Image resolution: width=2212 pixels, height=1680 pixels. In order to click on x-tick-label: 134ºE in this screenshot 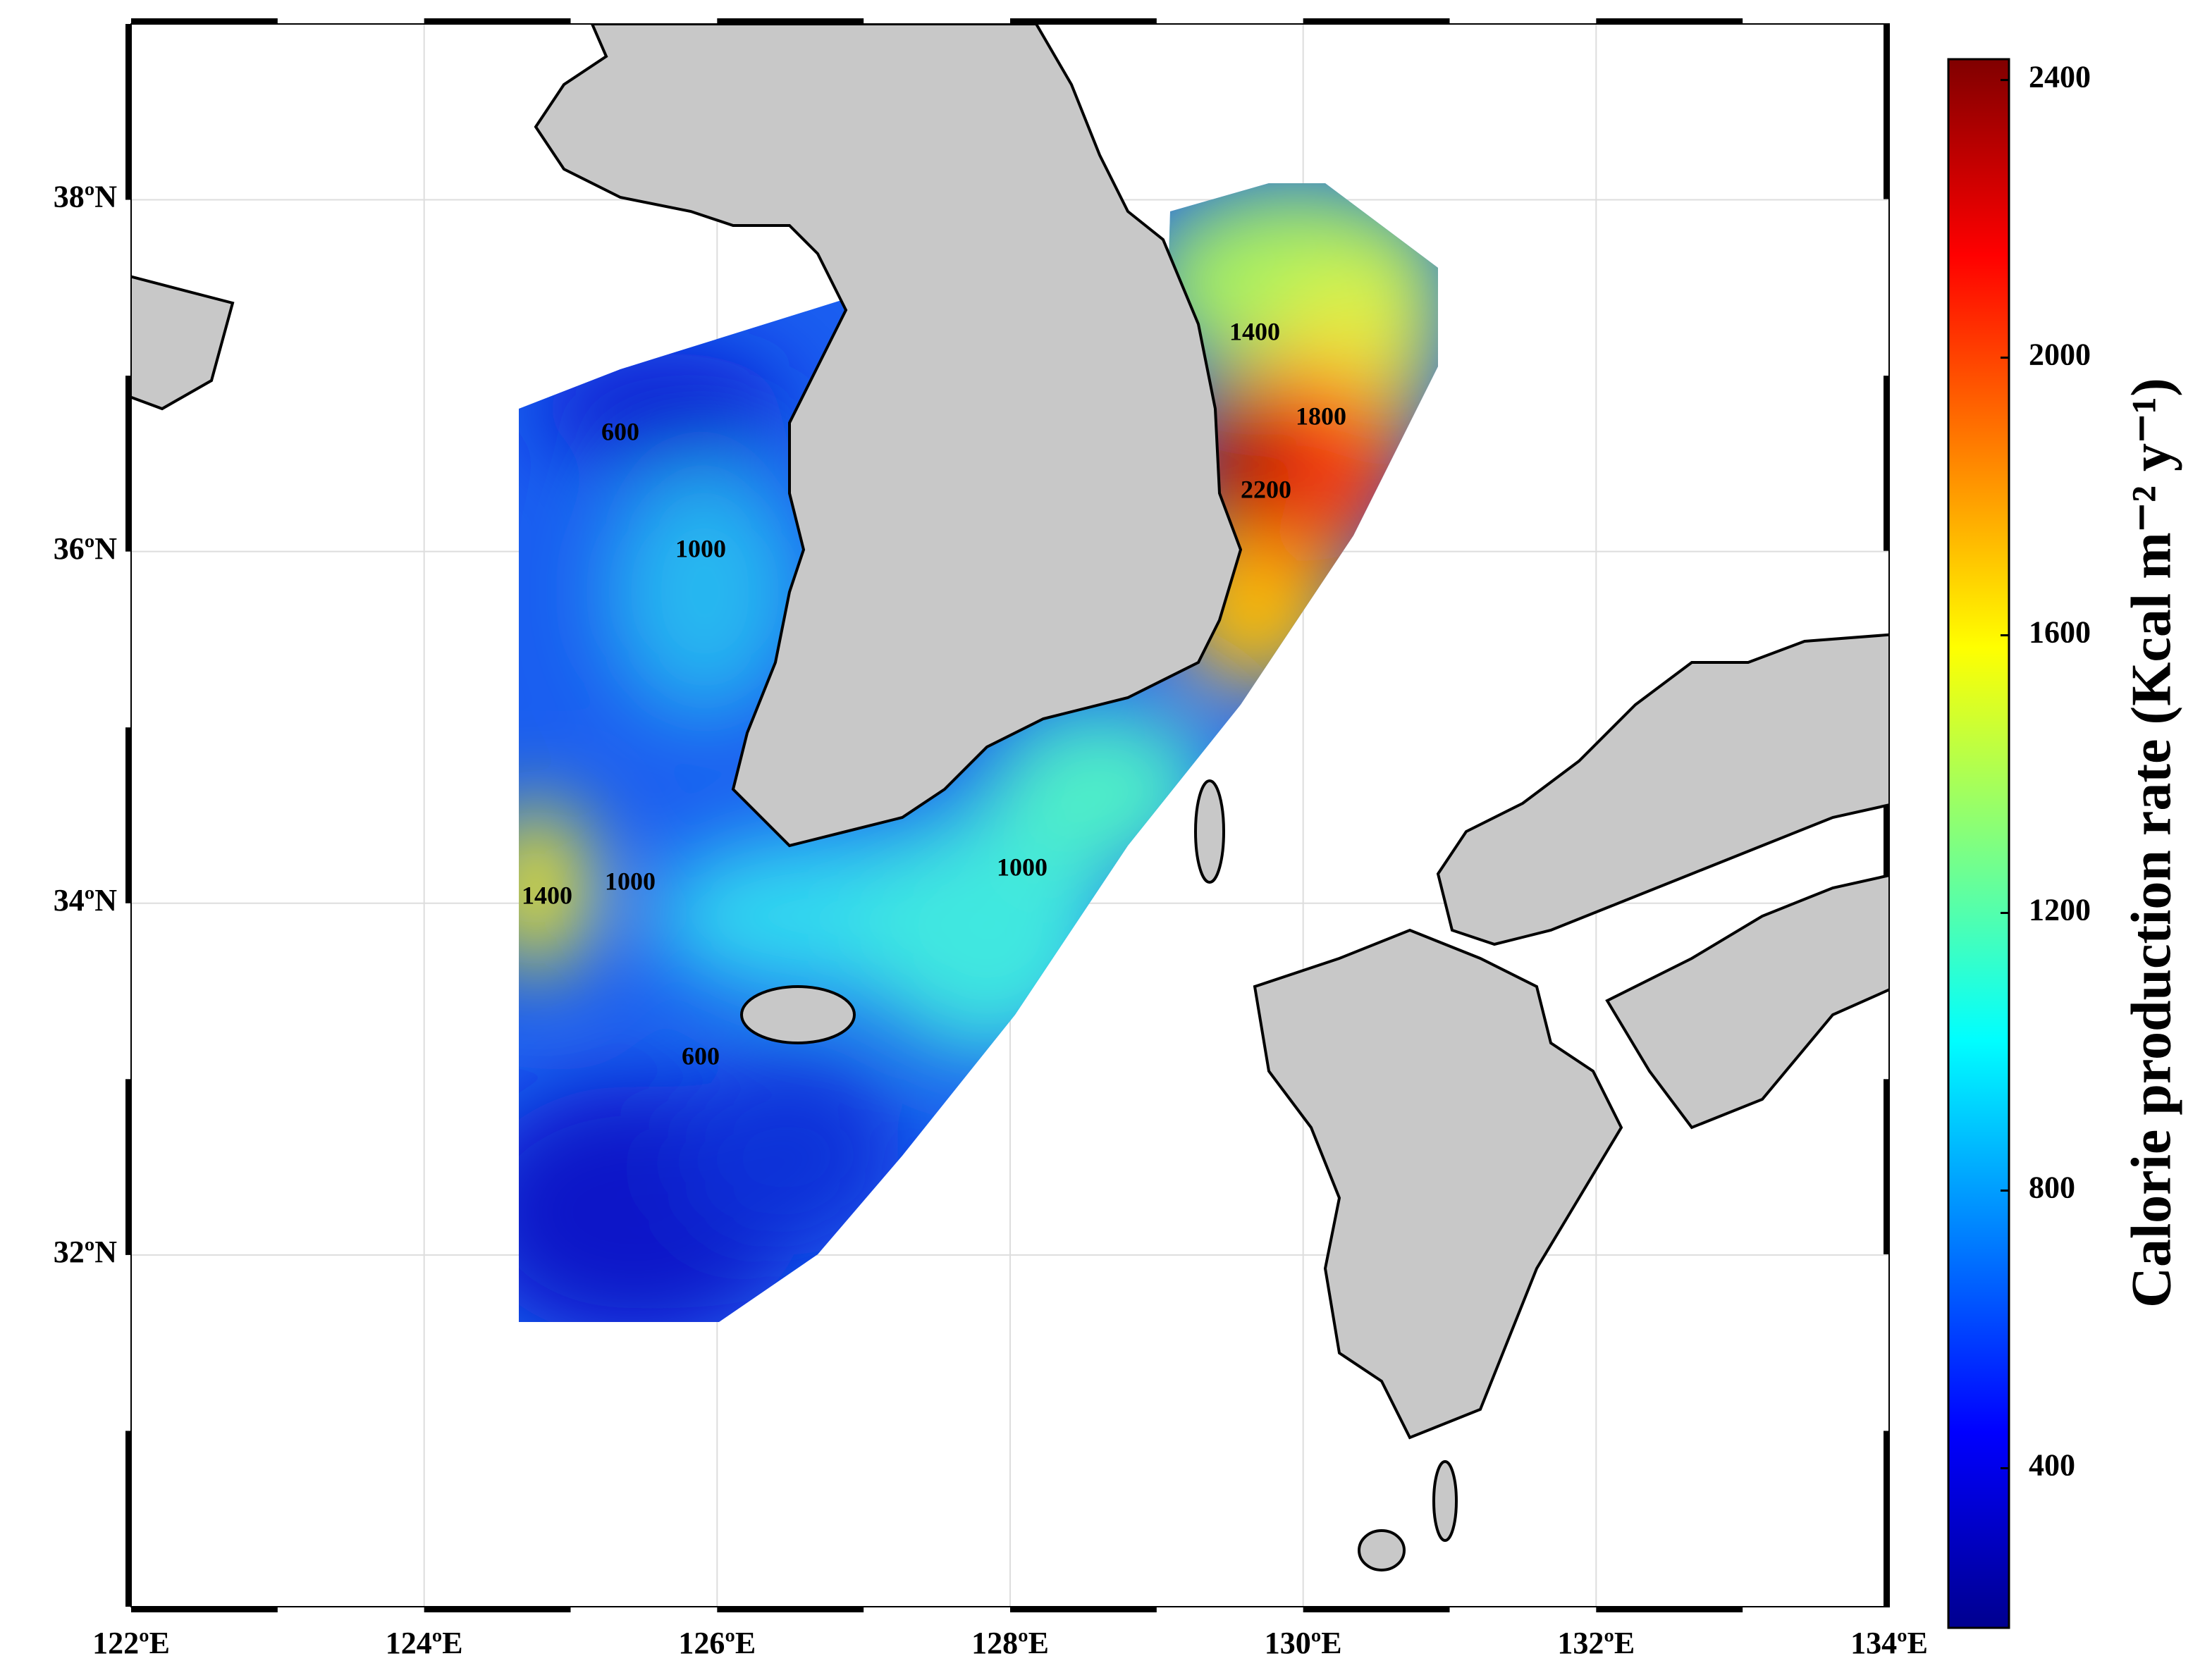, I will do `click(1889, 1643)`.